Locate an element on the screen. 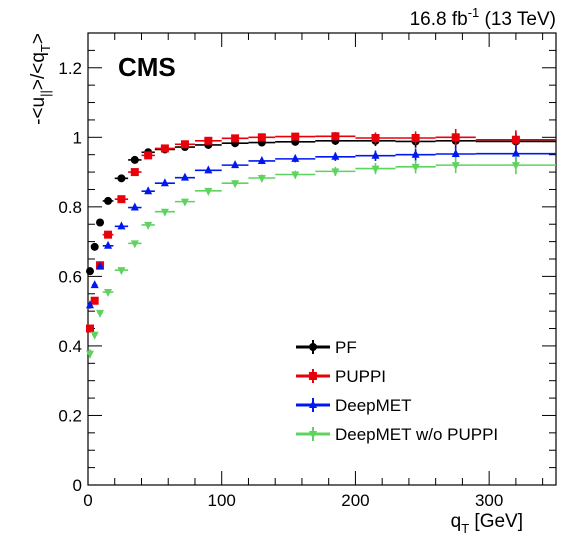 Image resolution: width=580 pixels, height=556 pixels. x-tick-label: 200 is located at coordinates (355, 500).